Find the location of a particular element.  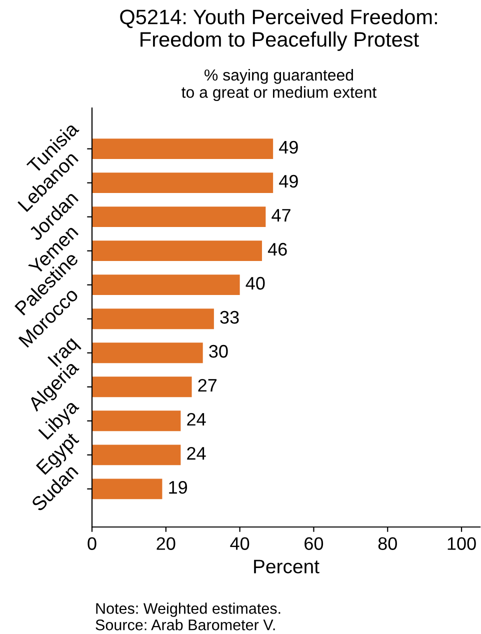

data-label: 40 is located at coordinates (255, 283).